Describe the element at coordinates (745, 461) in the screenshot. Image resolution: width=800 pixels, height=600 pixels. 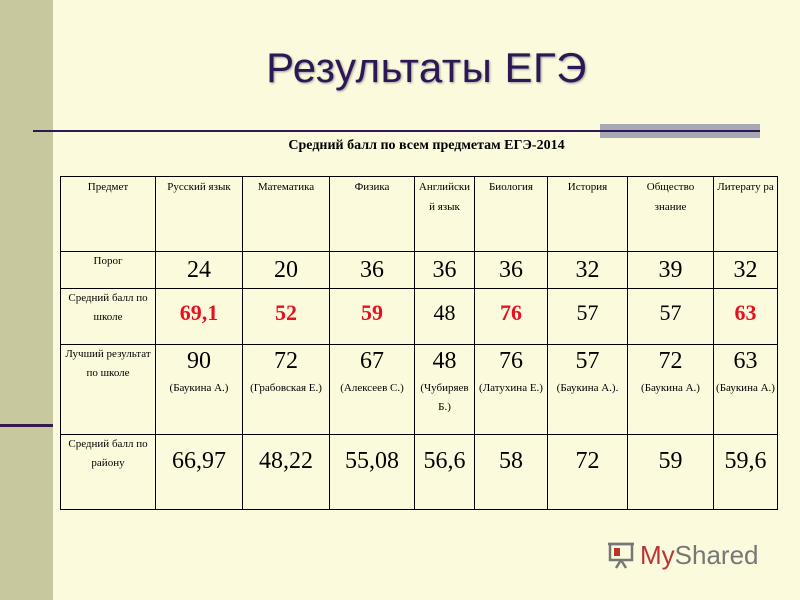
I see `district-average-value: 59,6` at that location.